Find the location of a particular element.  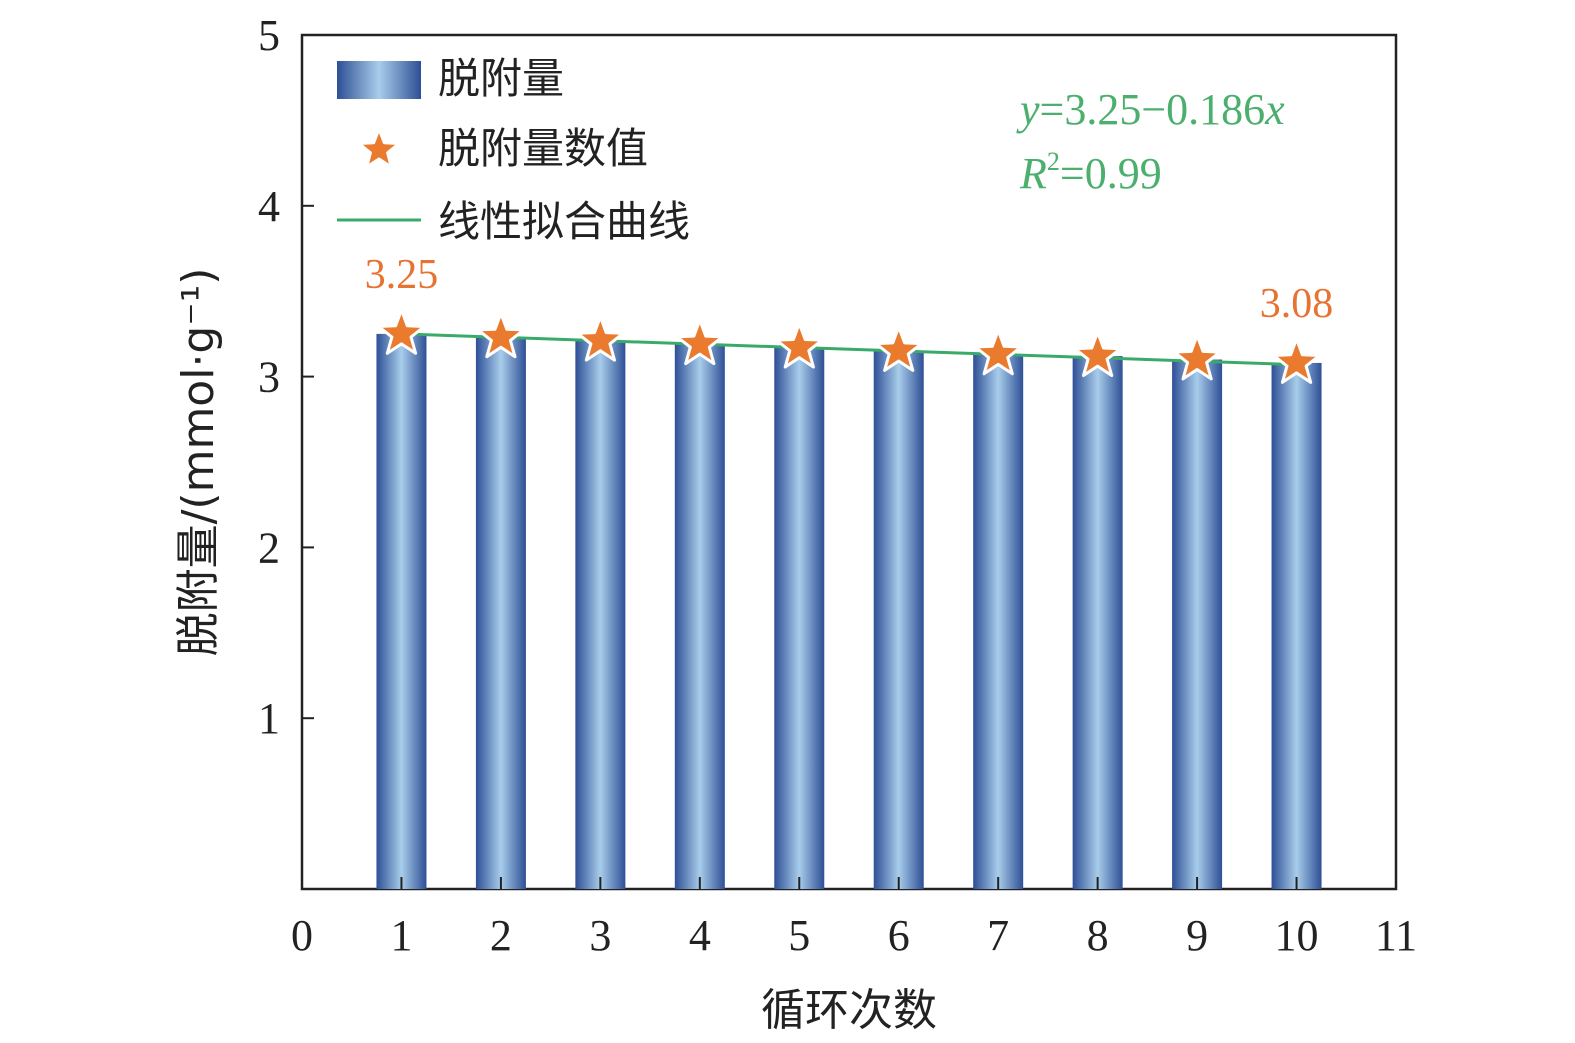

legend-label-bars: 脱附量 is located at coordinates (501, 78).